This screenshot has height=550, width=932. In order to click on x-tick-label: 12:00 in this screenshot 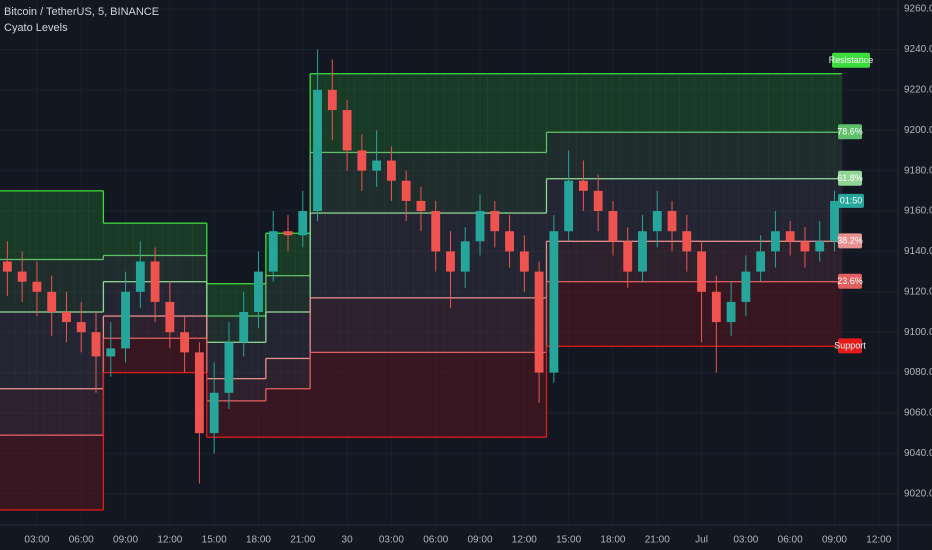, I will do `click(169, 540)`.